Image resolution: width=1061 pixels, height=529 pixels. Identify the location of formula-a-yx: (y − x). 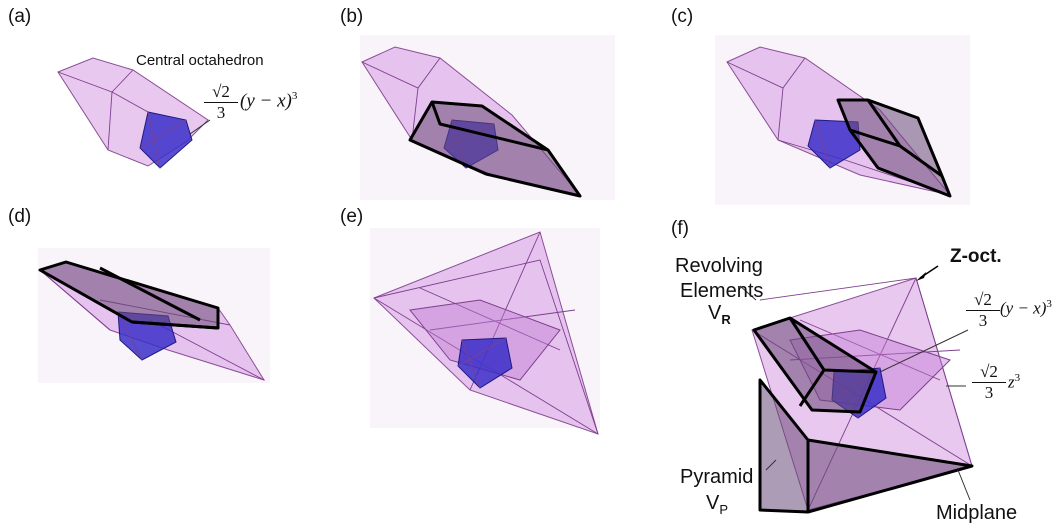
(266, 101).